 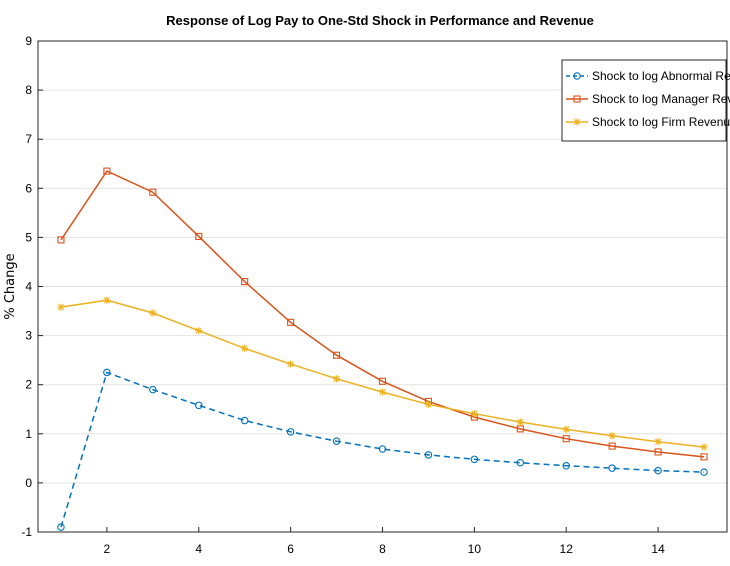 What do you see at coordinates (28, 434) in the screenshot?
I see `y-tick-label: 1` at bounding box center [28, 434].